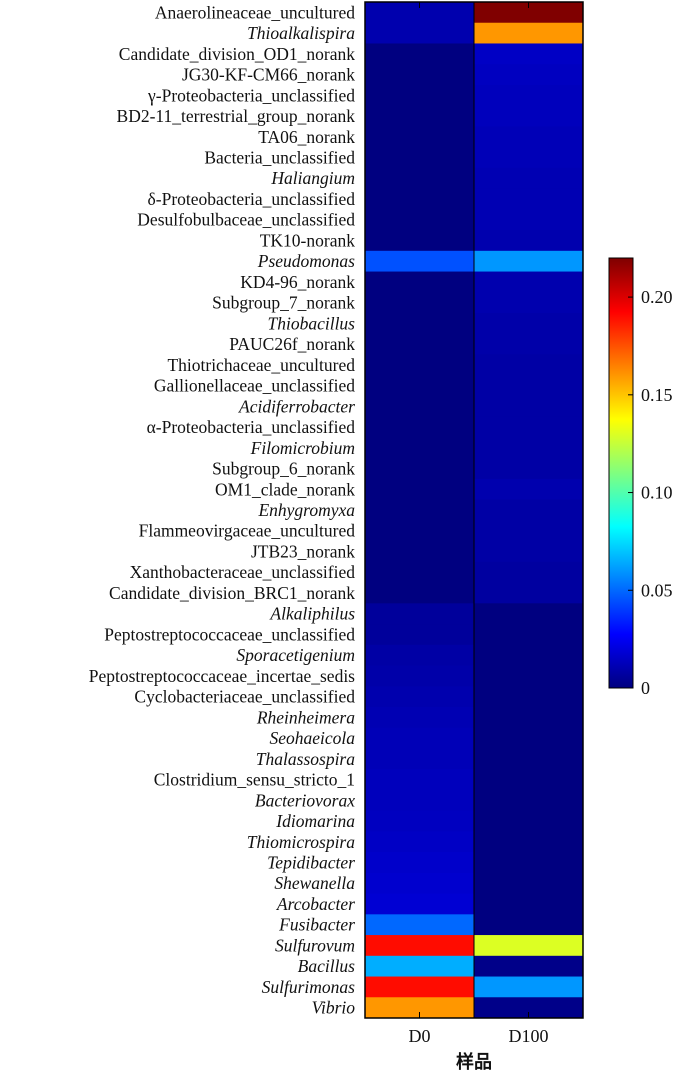 The width and height of the screenshot is (700, 1076). What do you see at coordinates (268, 75) in the screenshot?
I see `row-label: JG30-KF-CM66_norank` at bounding box center [268, 75].